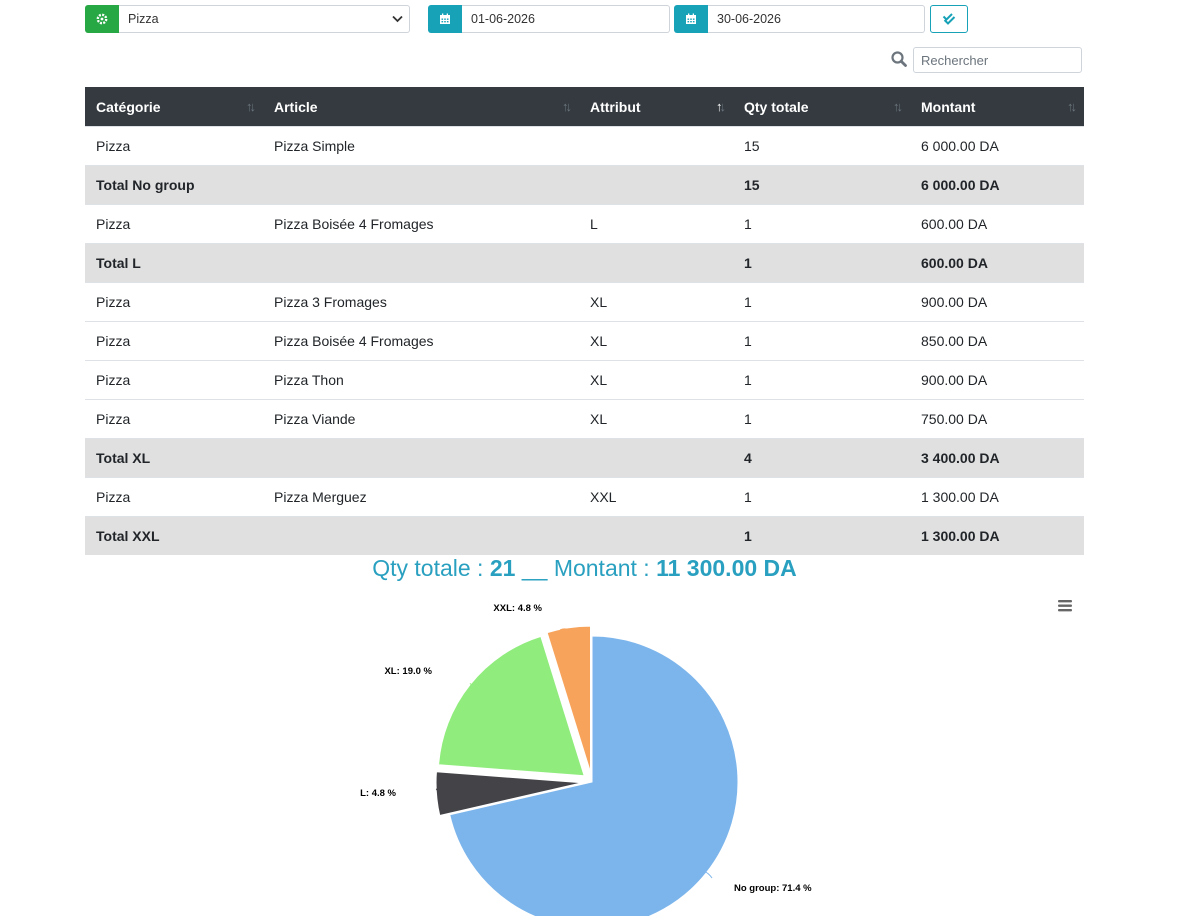  Describe the element at coordinates (726, 568) in the screenshot. I see `summary-amount-value: 11 300.00 DA` at that location.